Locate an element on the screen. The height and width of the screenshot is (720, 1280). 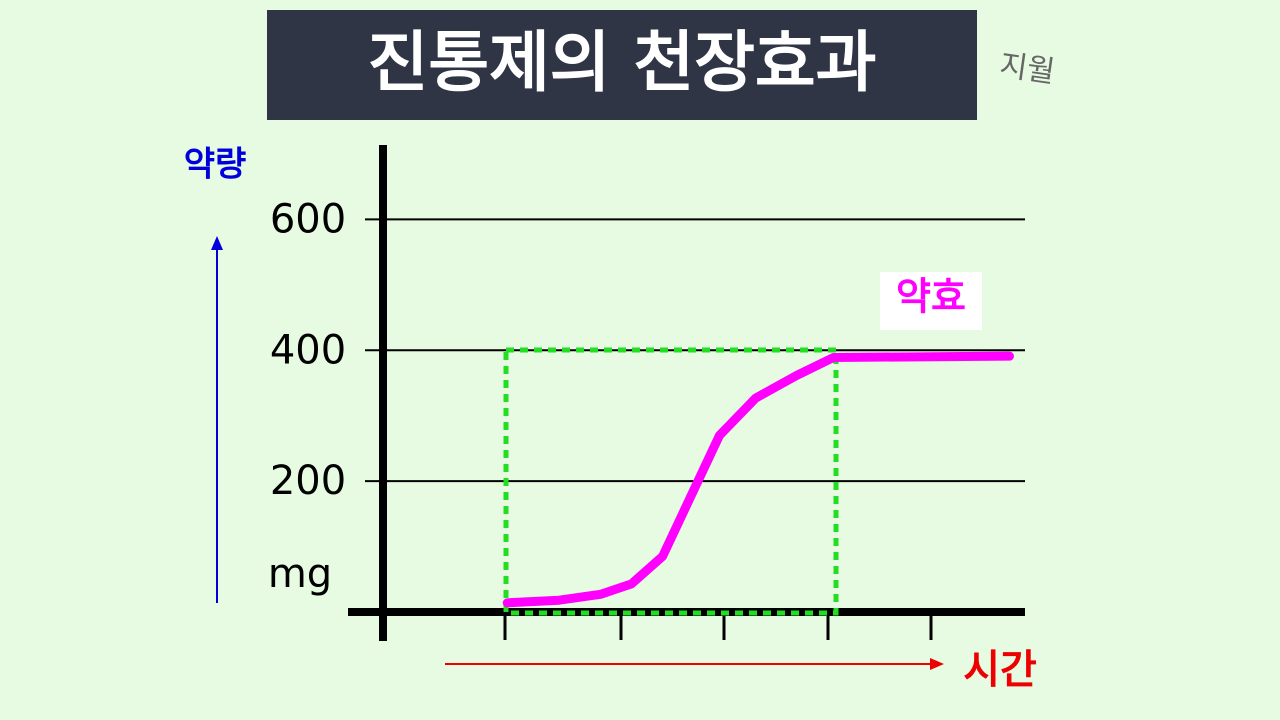
y-tick-label: 200 is located at coordinates (308, 481).